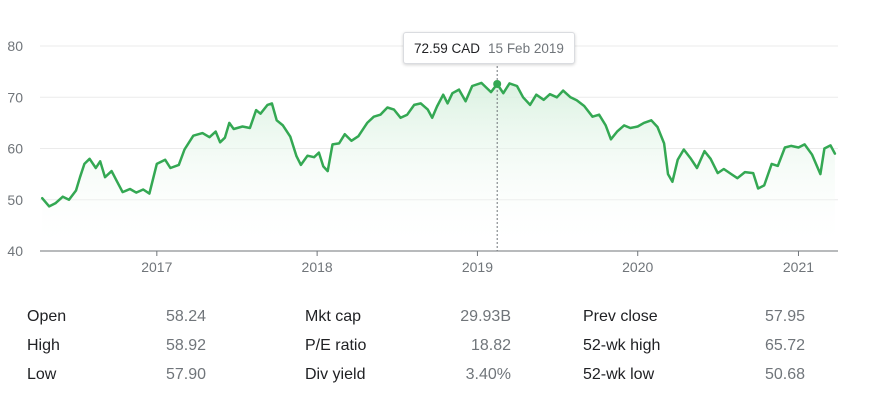  Describe the element at coordinates (619, 374) in the screenshot. I see `stat-label-52wk-low: 52-wk low` at that location.